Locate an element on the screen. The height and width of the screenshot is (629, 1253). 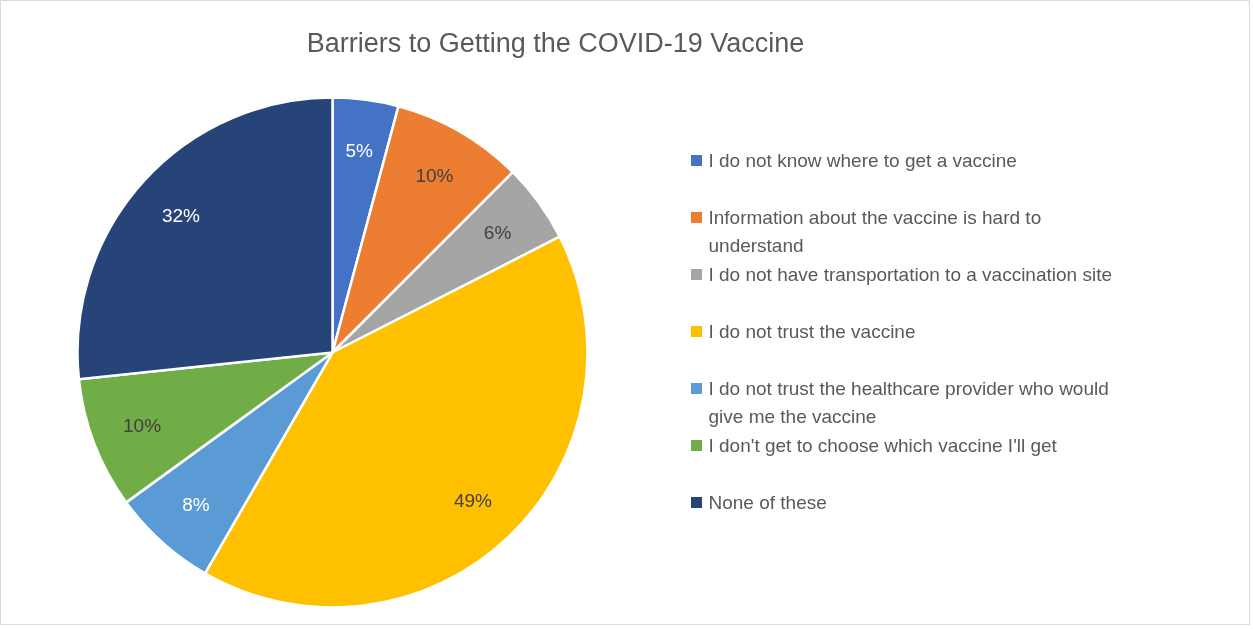
legend-label: None of these is located at coordinates (767, 502).